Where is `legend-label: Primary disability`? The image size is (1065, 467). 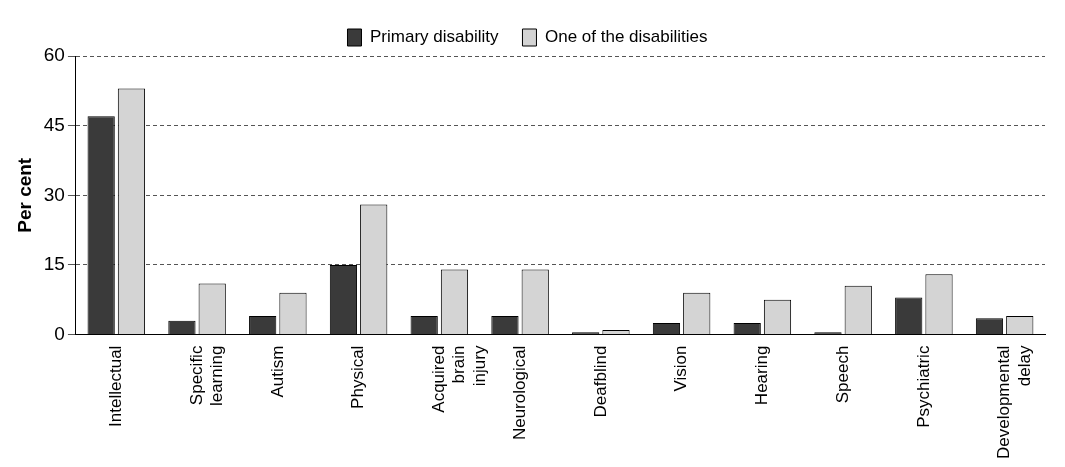
legend-label: Primary disability is located at coordinates (434, 37).